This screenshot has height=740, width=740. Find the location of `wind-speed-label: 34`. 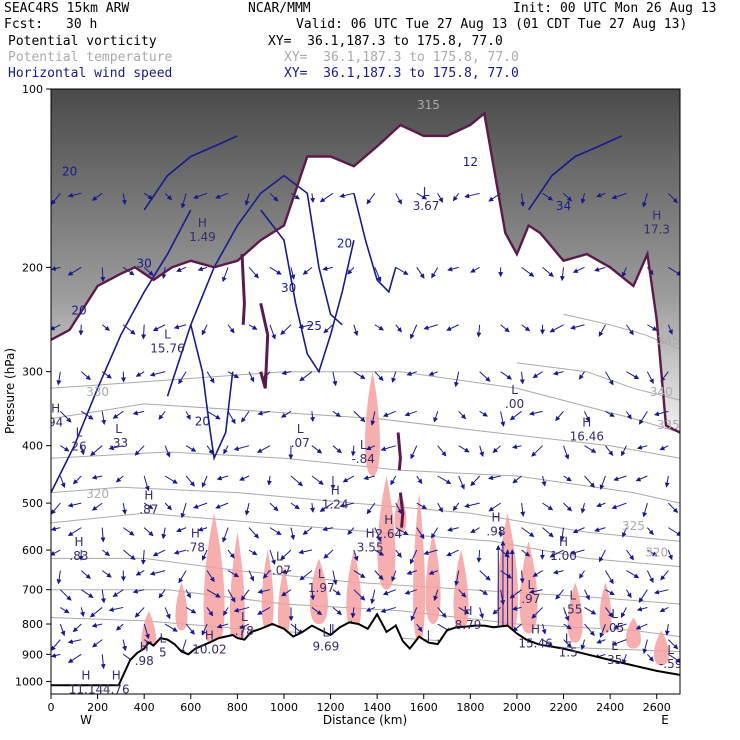

wind-speed-label: 34 is located at coordinates (563, 206).